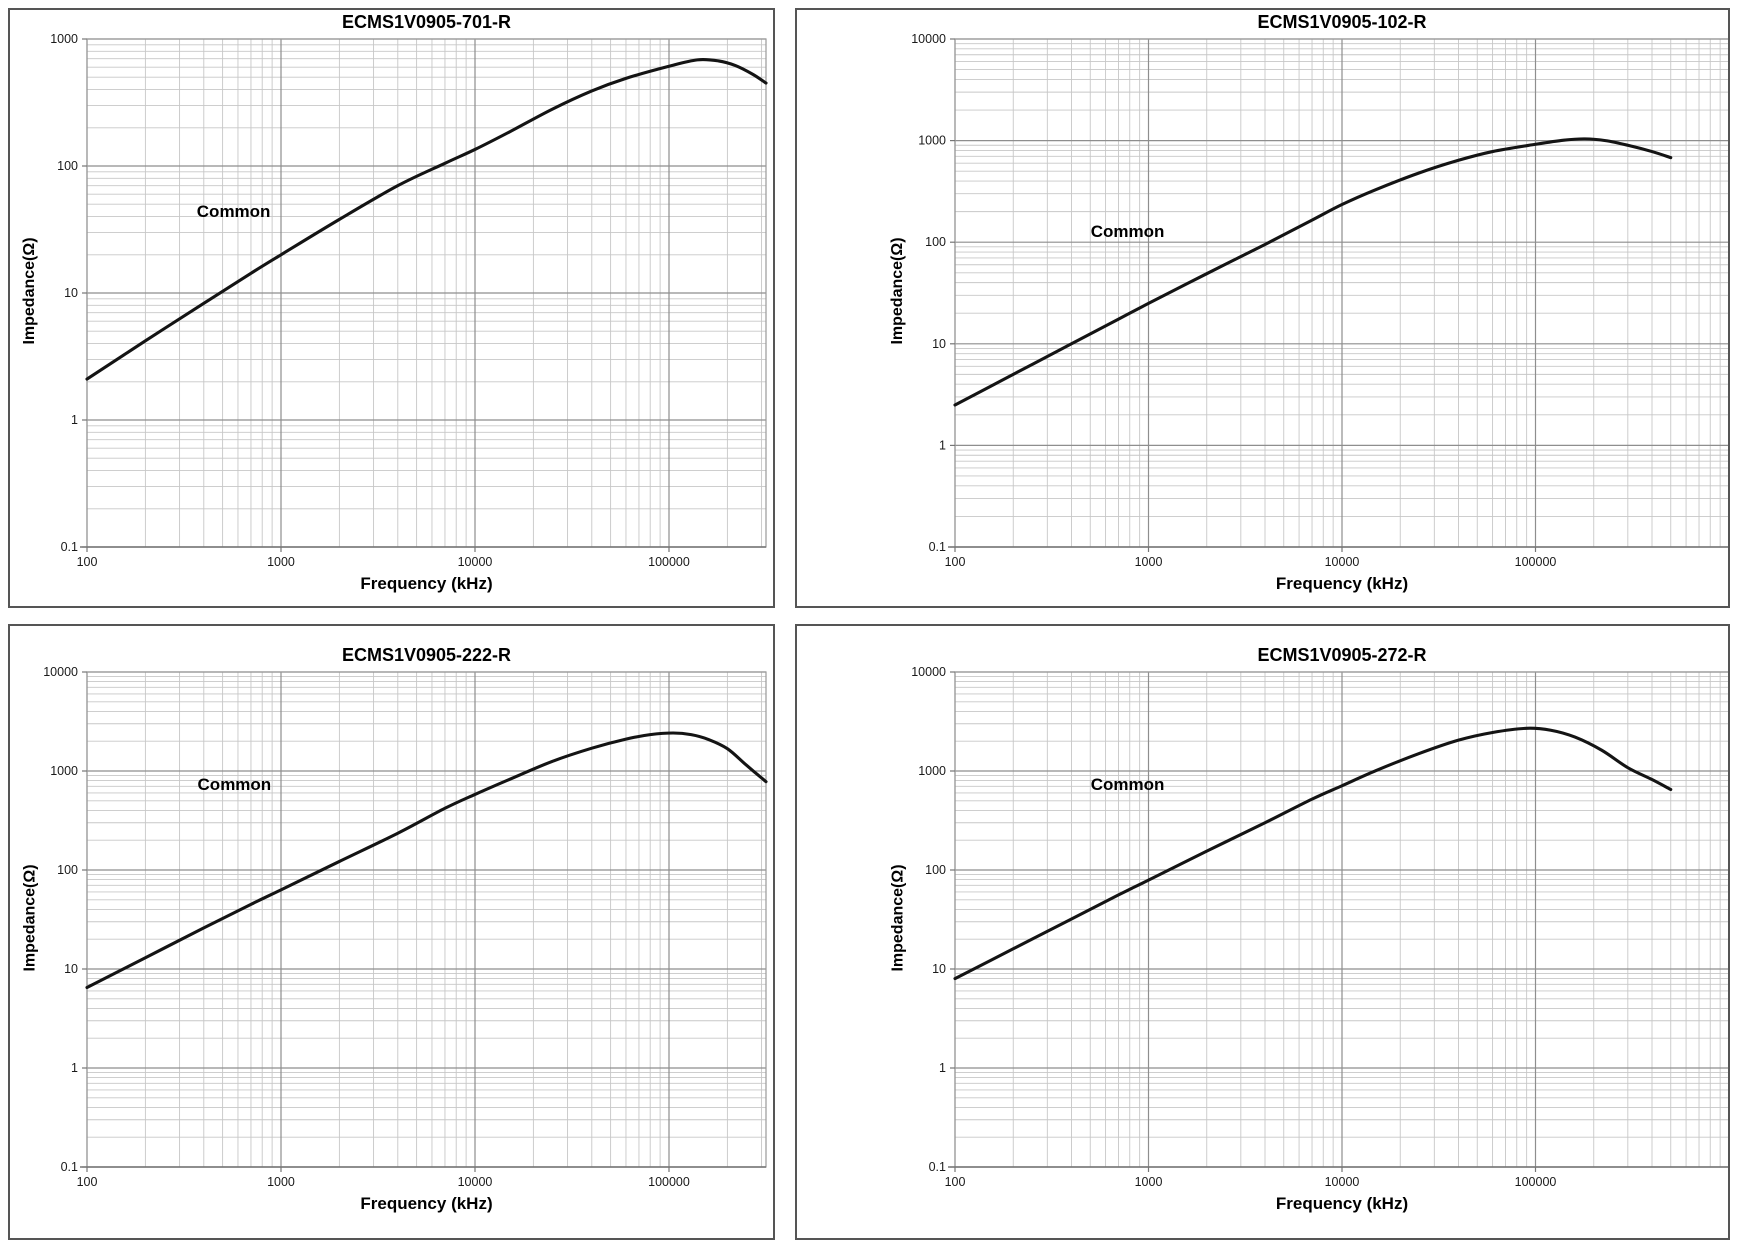 The width and height of the screenshot is (1738, 1248). Describe the element at coordinates (1342, 22) in the screenshot. I see `chart-title: ECMS1V0905-102-R` at that location.